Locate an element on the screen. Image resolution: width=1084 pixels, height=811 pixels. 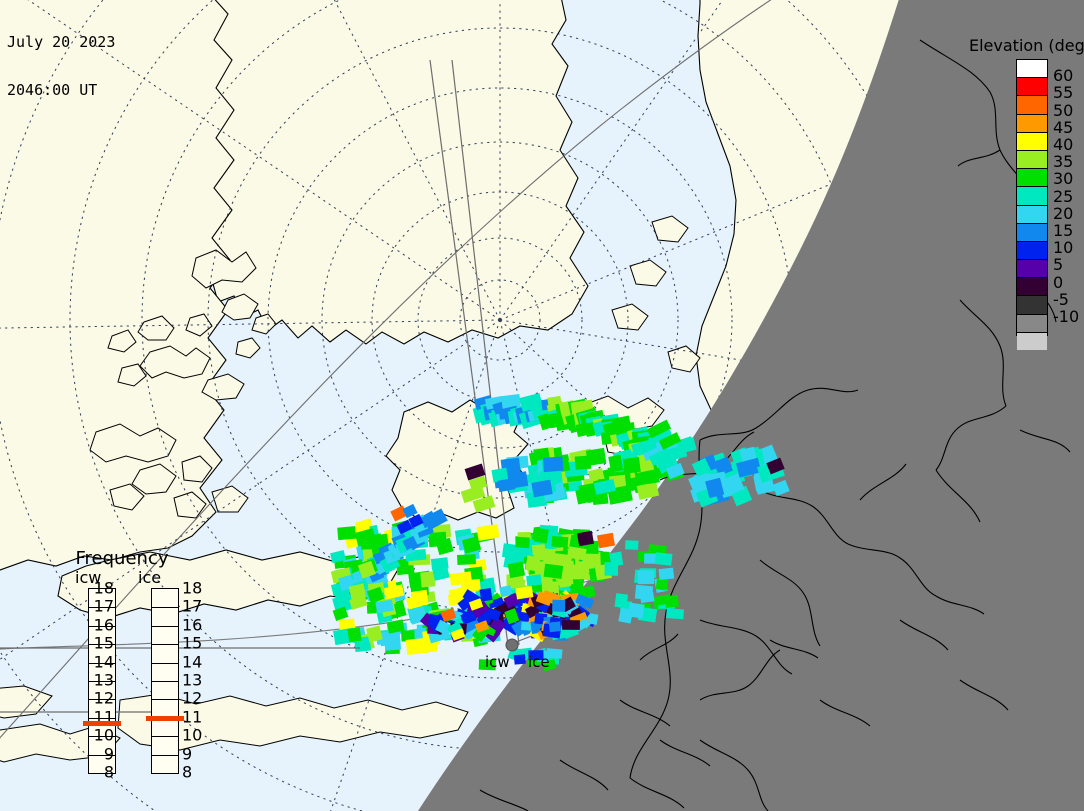
frequency-label-left-10: 10 is located at coordinates (103, 735).